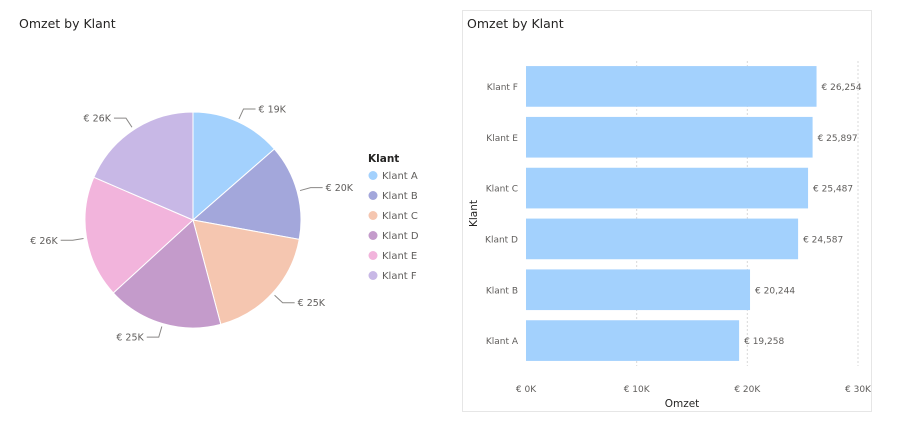 This screenshot has width=904, height=424. Describe the element at coordinates (638, 290) in the screenshot. I see `bar-klant-b` at that location.